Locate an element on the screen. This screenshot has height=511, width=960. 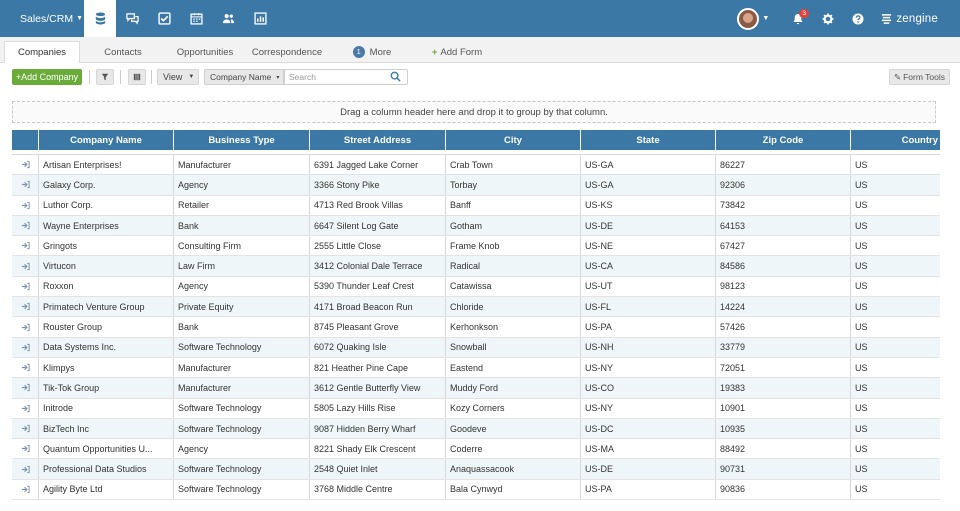
zip-code-cell: 90836 is located at coordinates (783, 489).